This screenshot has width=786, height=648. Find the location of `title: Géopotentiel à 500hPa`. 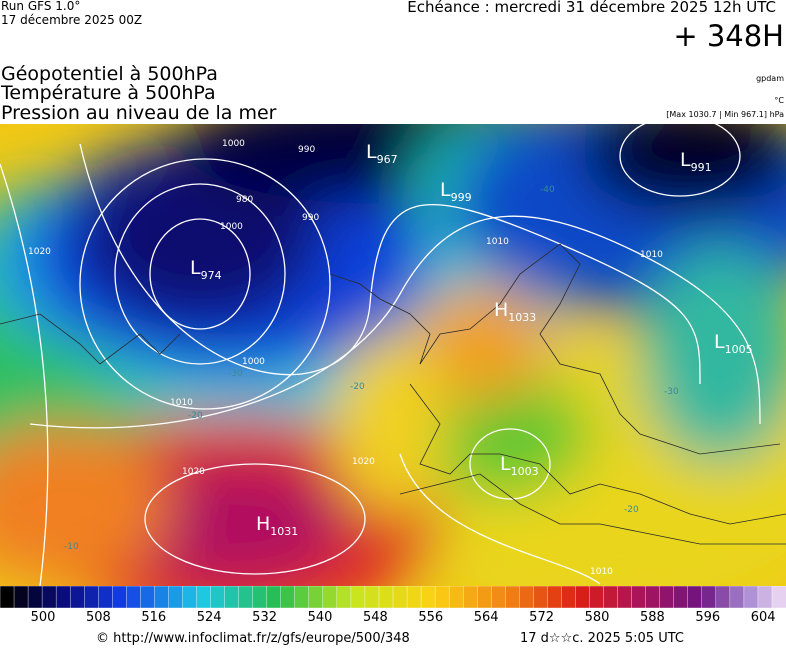

title: Géopotentiel à 500hPa is located at coordinates (109, 74).